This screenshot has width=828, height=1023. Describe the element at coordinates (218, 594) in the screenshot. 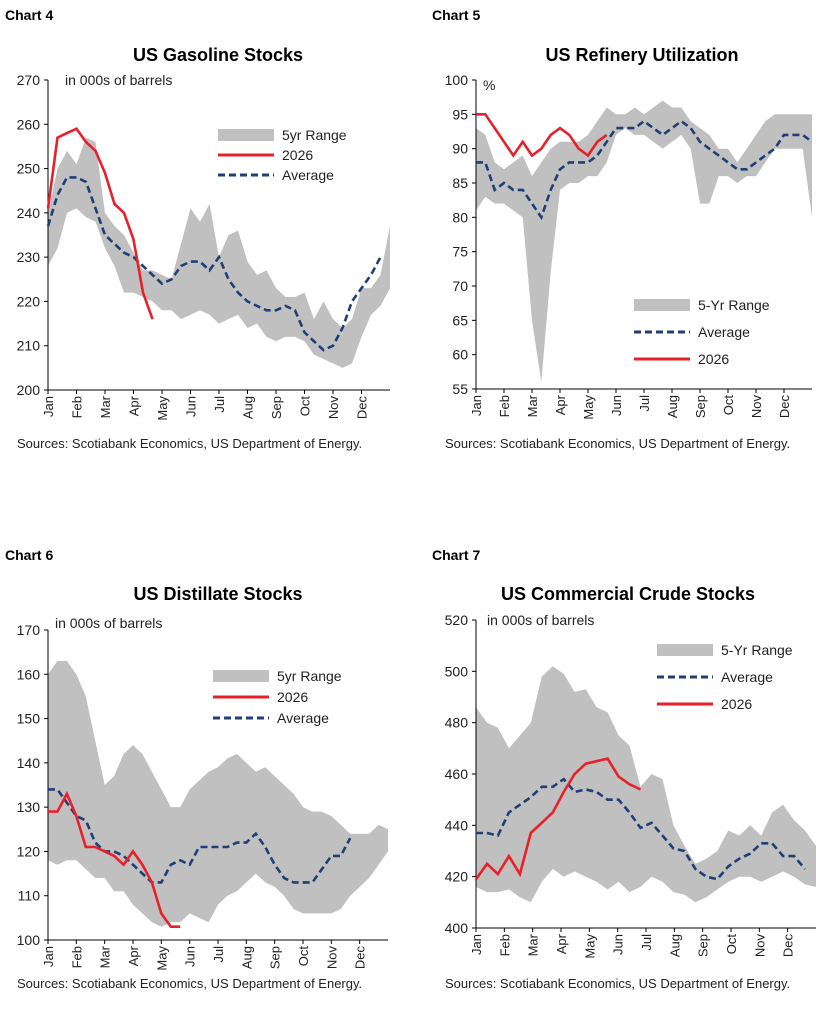

I see `chart-title: US Distillate Stocks` at that location.